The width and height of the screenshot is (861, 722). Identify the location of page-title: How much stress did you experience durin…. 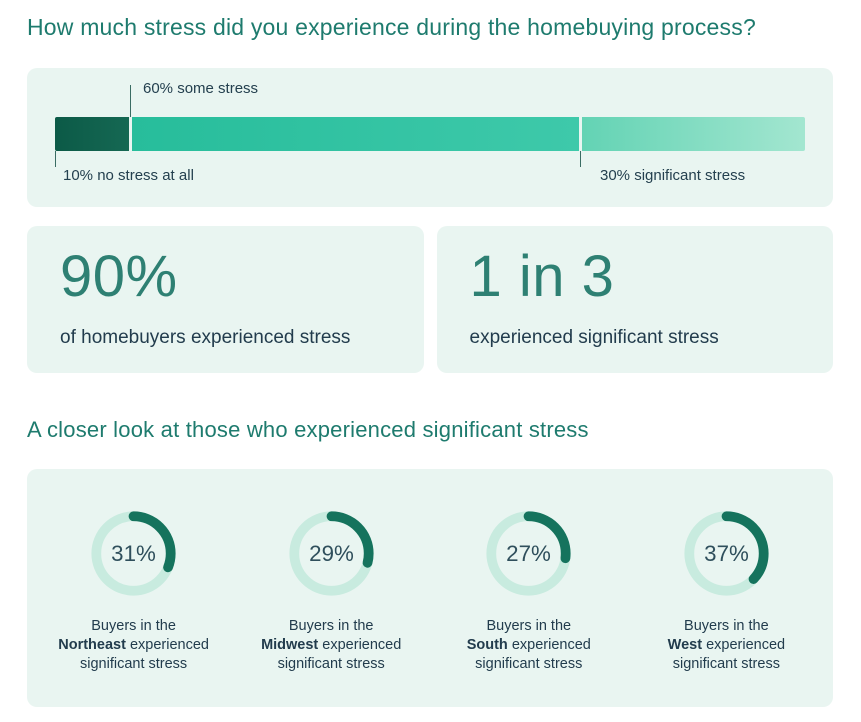
(391, 27).